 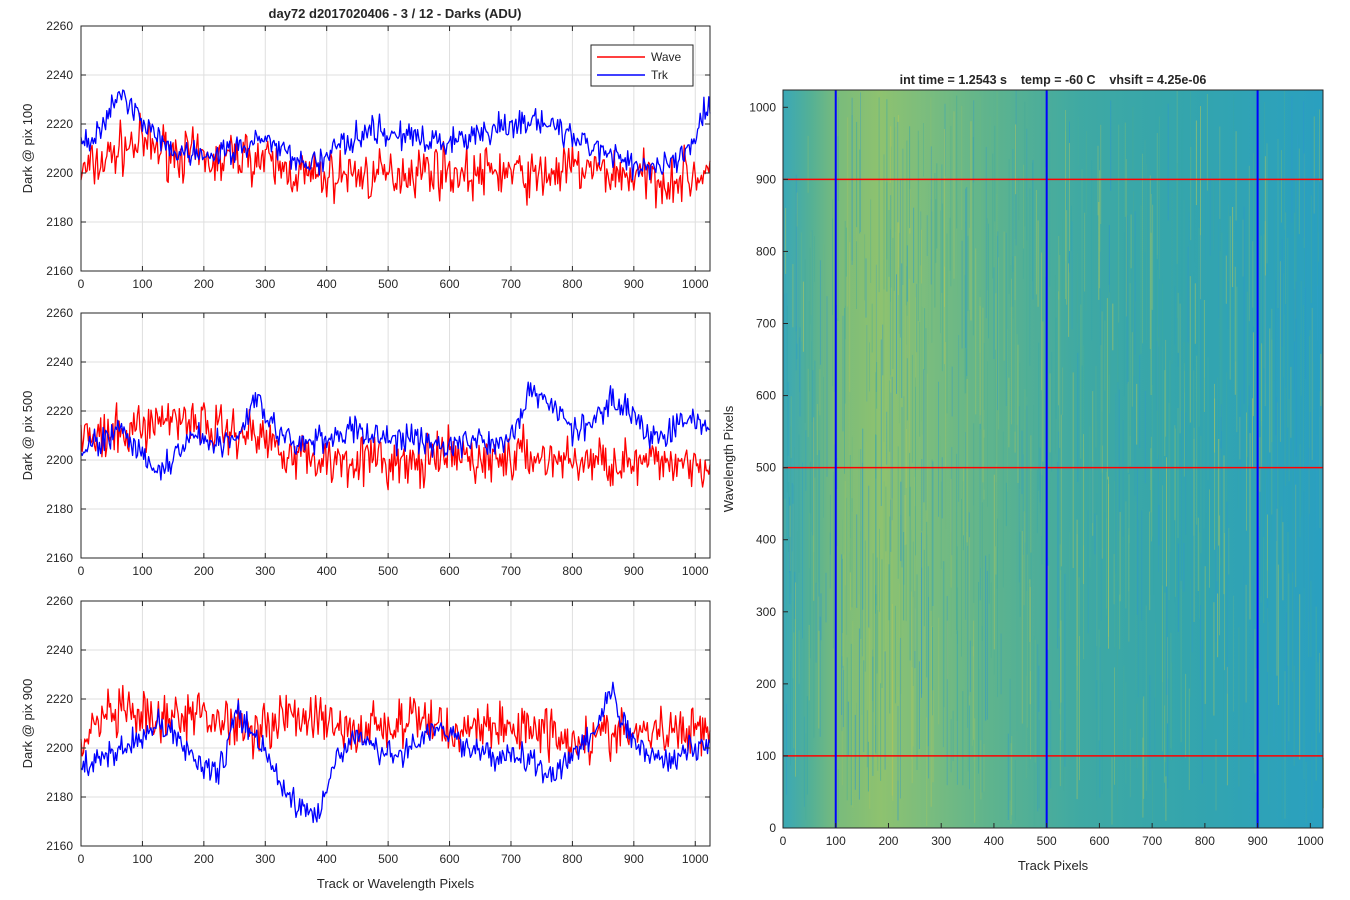 I want to click on y-tick-label: 900, so click(x=766, y=179).